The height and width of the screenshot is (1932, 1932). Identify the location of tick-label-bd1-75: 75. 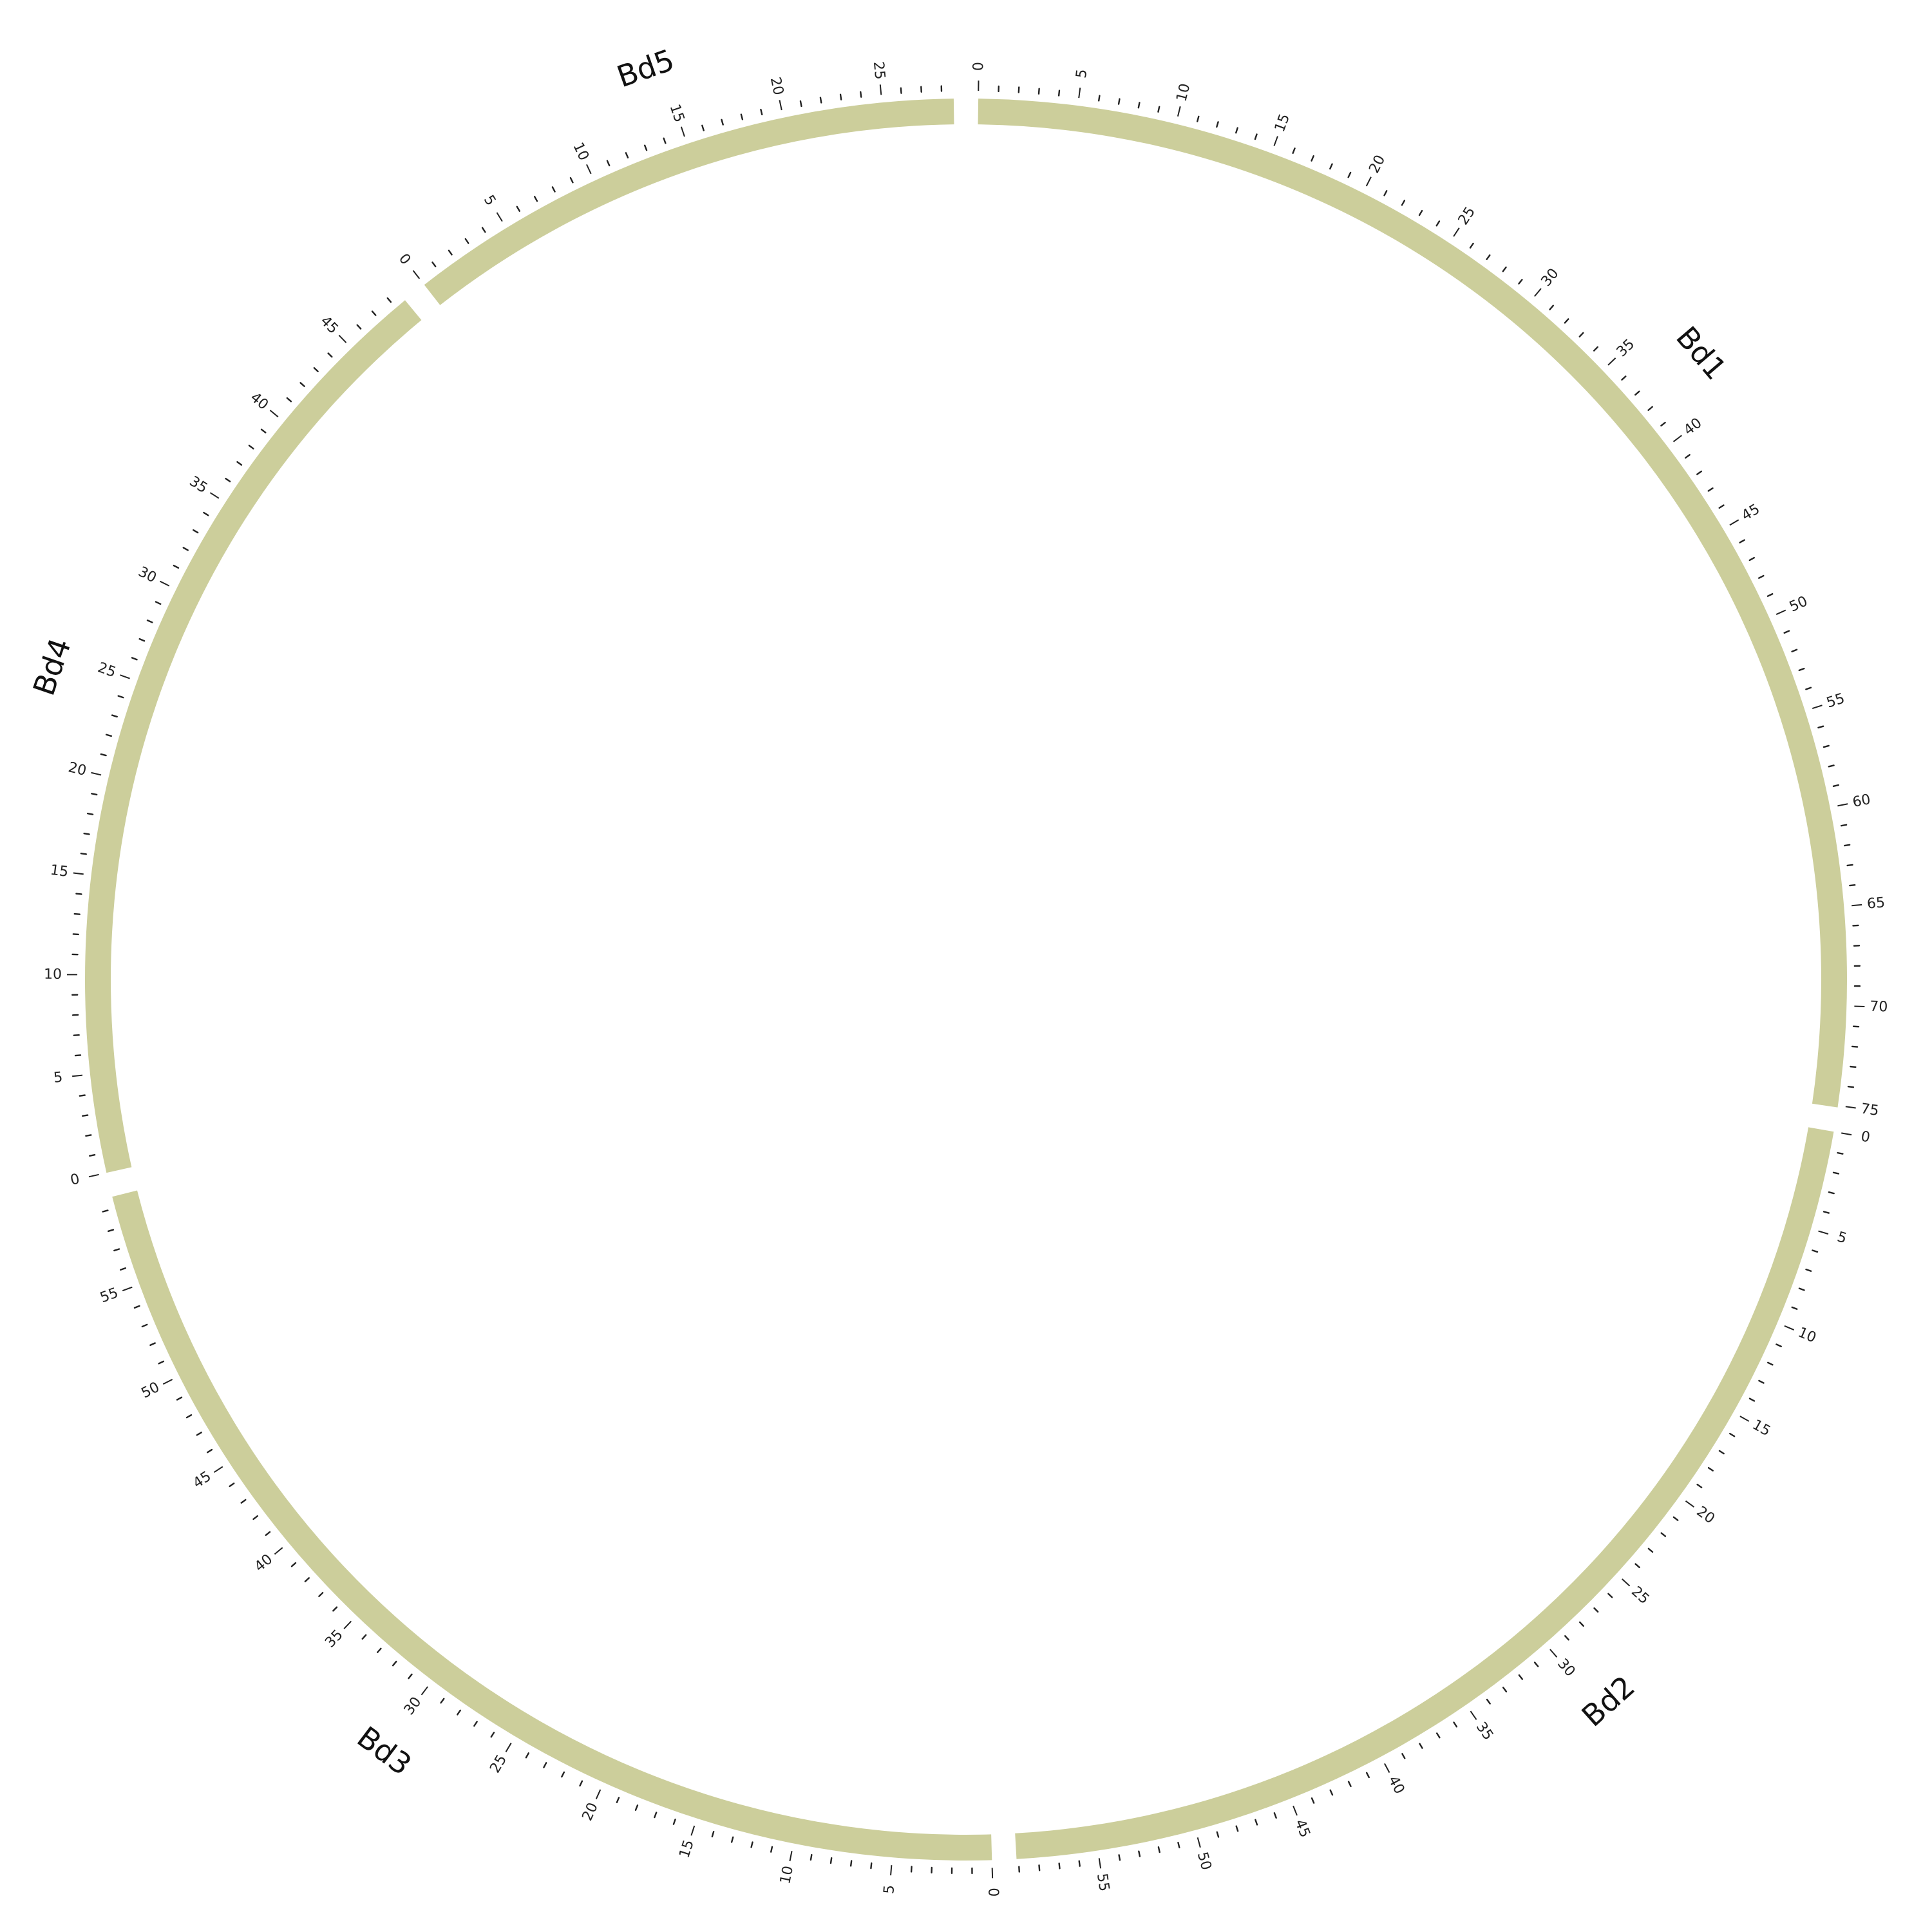
(1870, 1110).